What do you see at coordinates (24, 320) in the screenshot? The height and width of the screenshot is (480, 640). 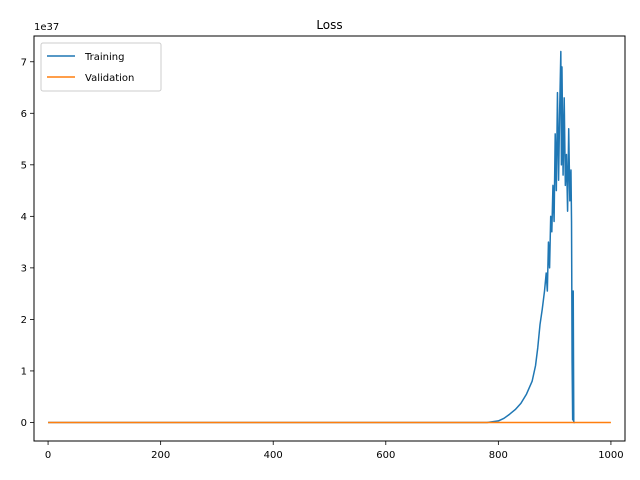 I see `y-tick-label: 2` at bounding box center [24, 320].